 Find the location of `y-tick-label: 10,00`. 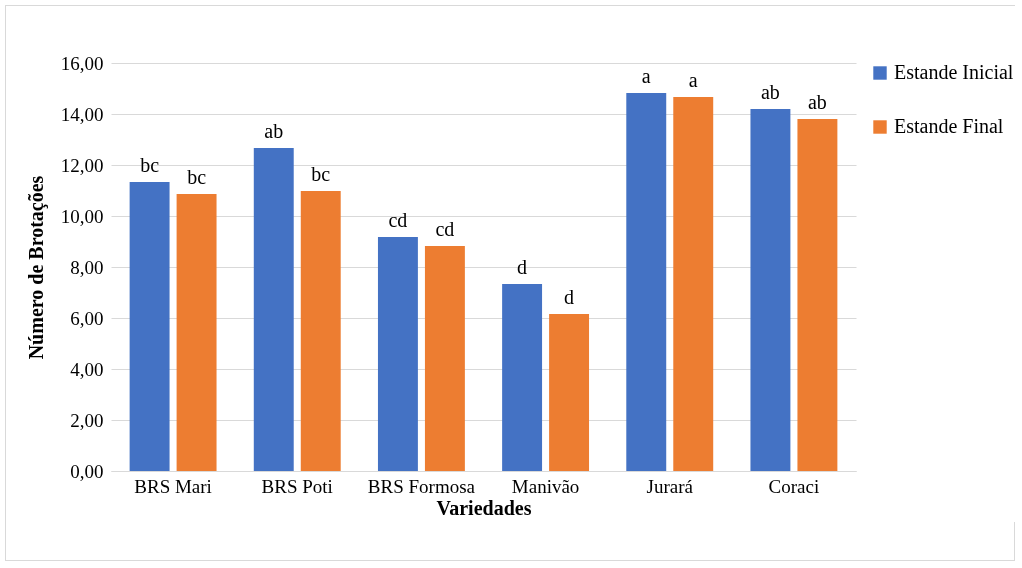

y-tick-label: 10,00 is located at coordinates (82, 216).